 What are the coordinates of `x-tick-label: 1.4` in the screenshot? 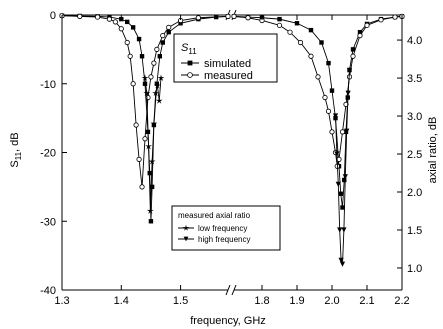 It's located at (121, 301).